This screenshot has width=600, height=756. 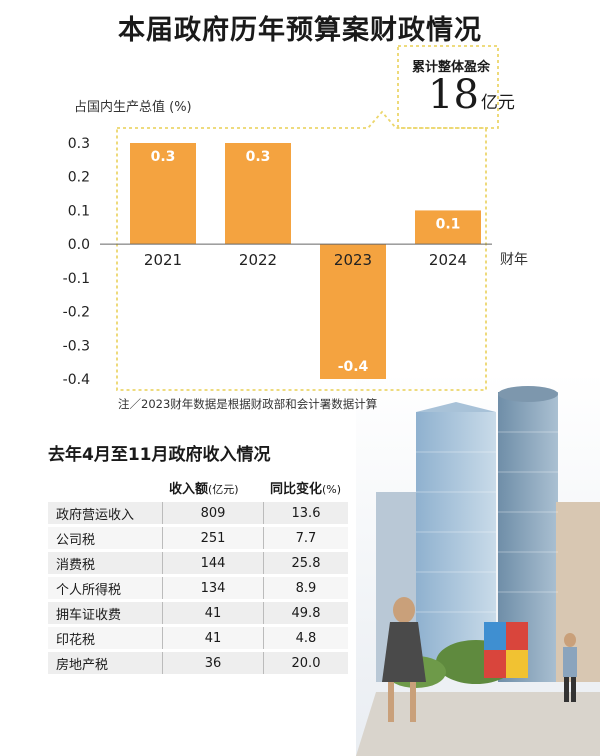 What do you see at coordinates (213, 588) in the screenshot?
I see `row-amount: 134` at bounding box center [213, 588].